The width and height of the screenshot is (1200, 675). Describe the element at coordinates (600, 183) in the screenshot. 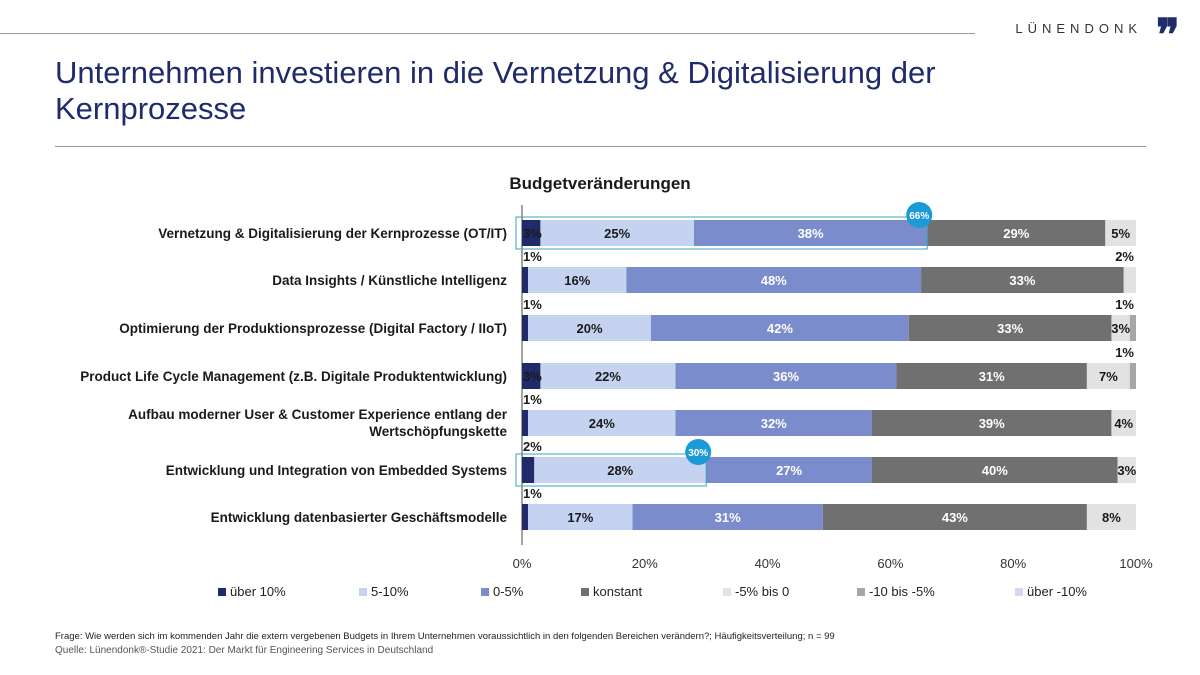

I see `chart-title: Budgetveränderungen` at that location.